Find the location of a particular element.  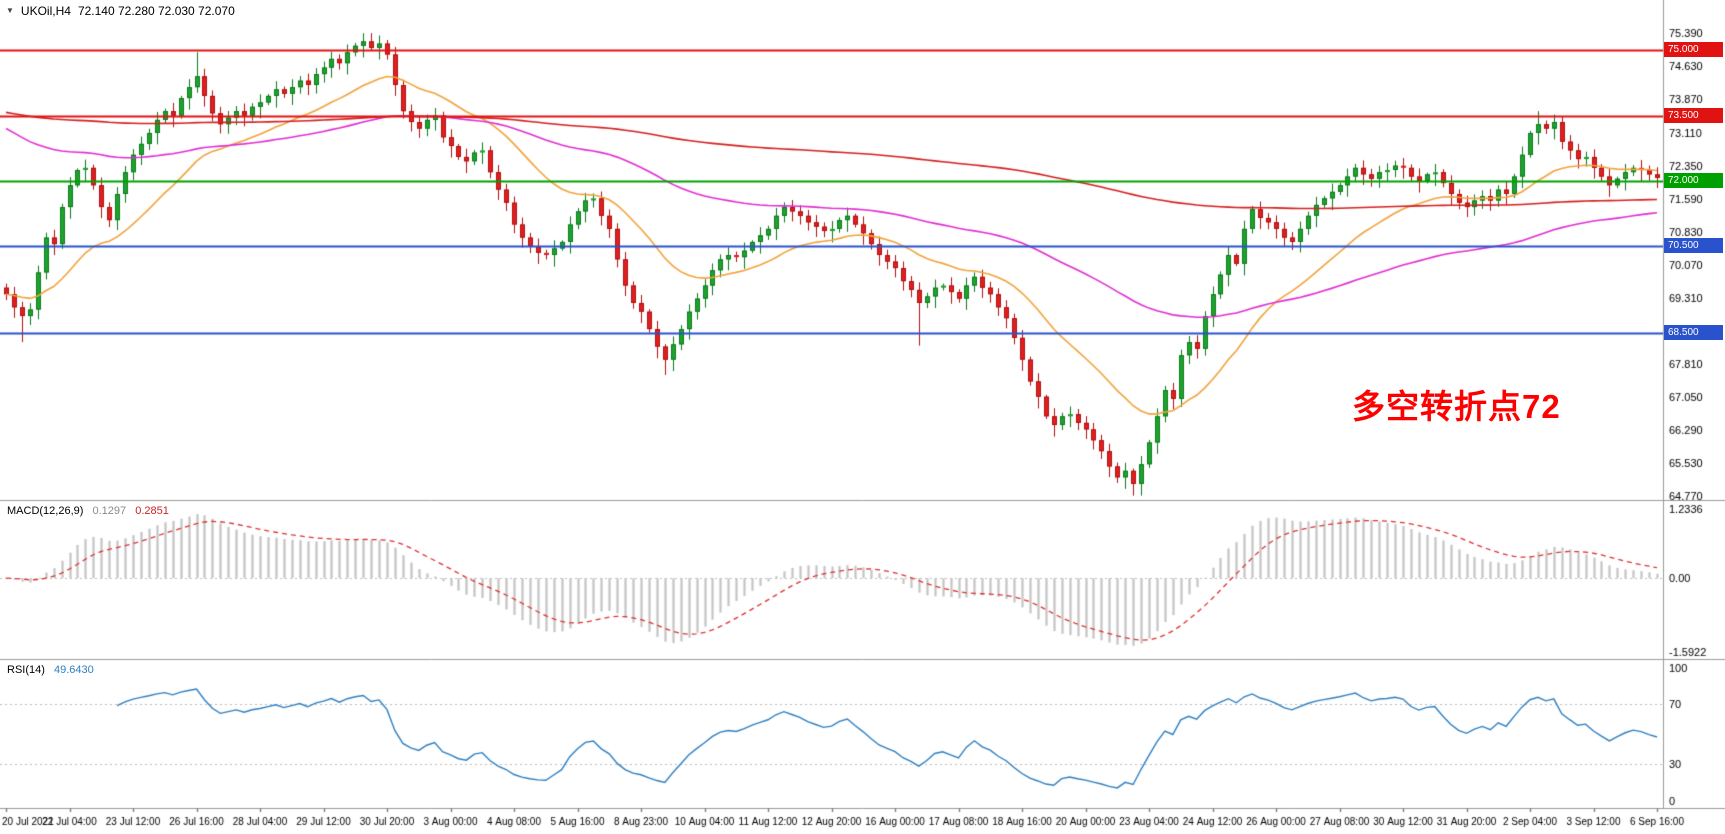

ohlc-values: 72.140 72.280 72.030 72.070 is located at coordinates (156, 11).